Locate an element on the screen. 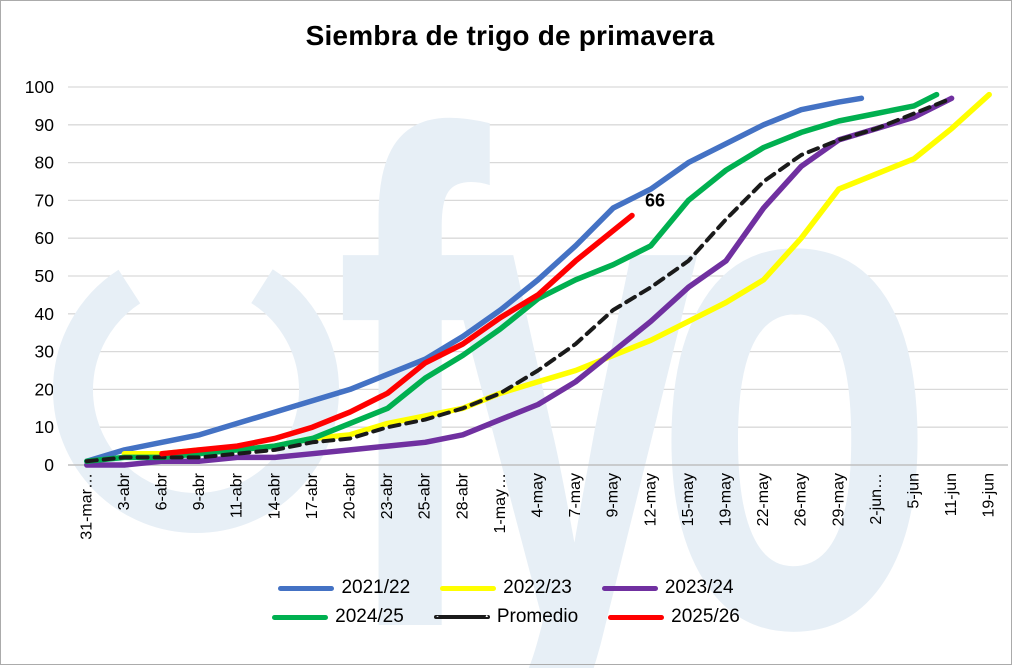 The width and height of the screenshot is (1024, 668). x-tick-label: 15-may is located at coordinates (688, 499).